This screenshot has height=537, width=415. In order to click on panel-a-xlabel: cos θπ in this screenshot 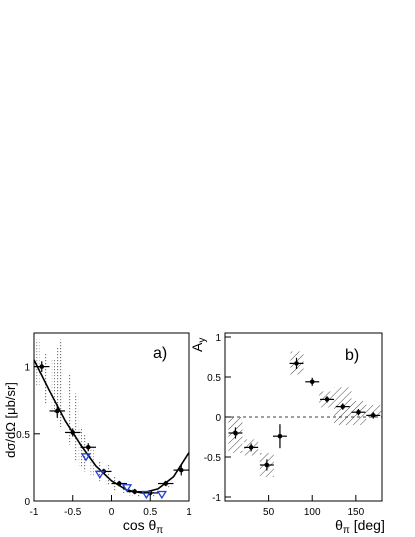, I will do `click(143, 526)`.